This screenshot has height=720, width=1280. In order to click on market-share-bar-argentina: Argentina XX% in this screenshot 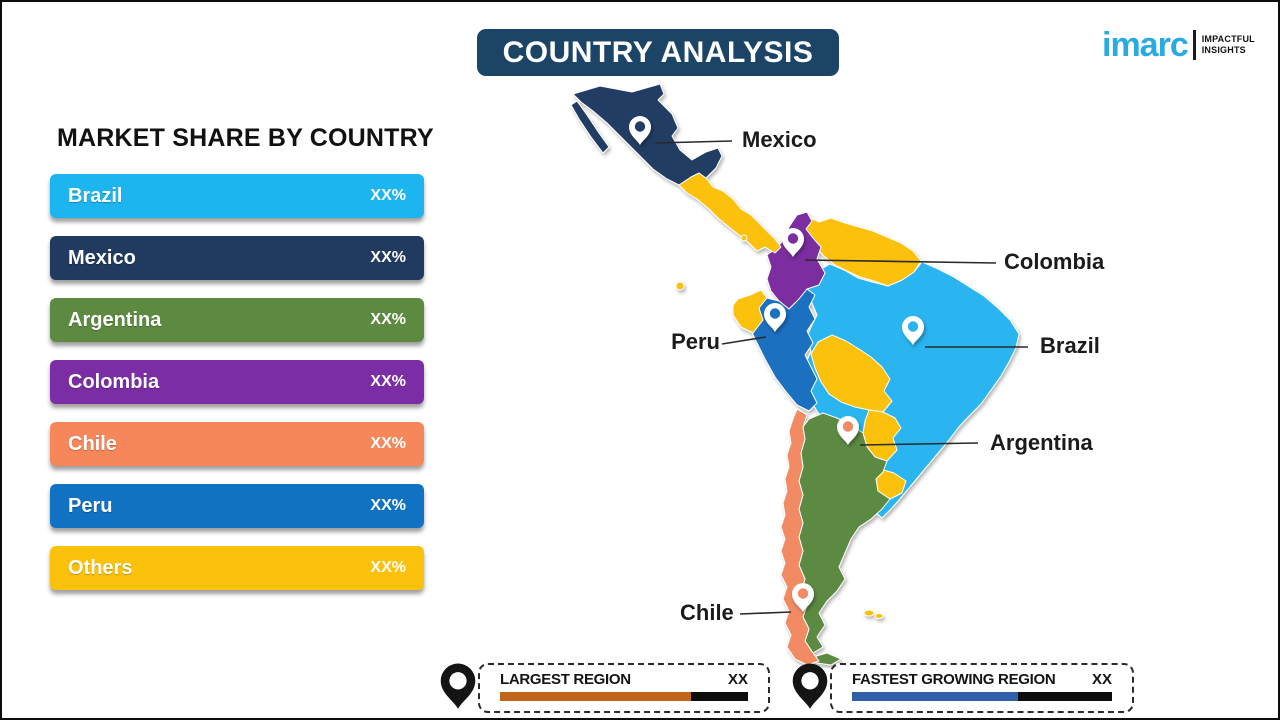, I will do `click(237, 320)`.